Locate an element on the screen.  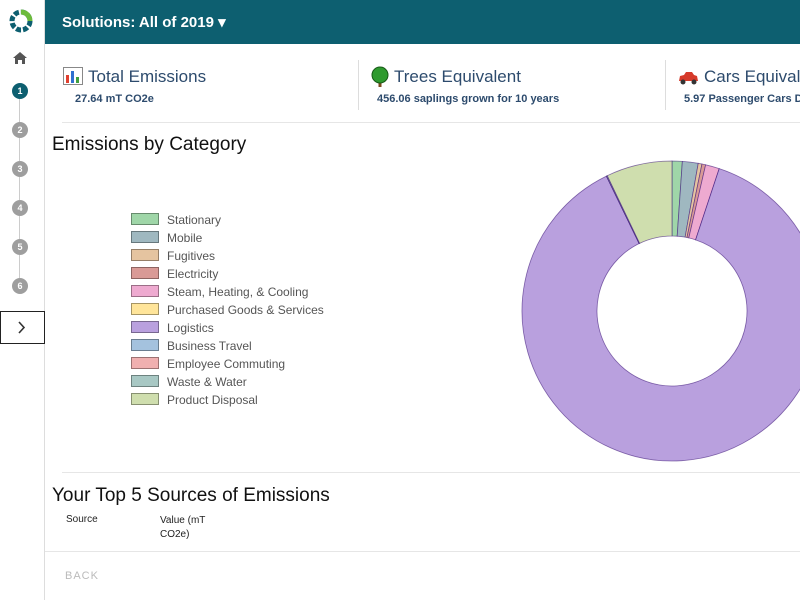
legend-item: Employee Commuting is located at coordinates (208, 364).